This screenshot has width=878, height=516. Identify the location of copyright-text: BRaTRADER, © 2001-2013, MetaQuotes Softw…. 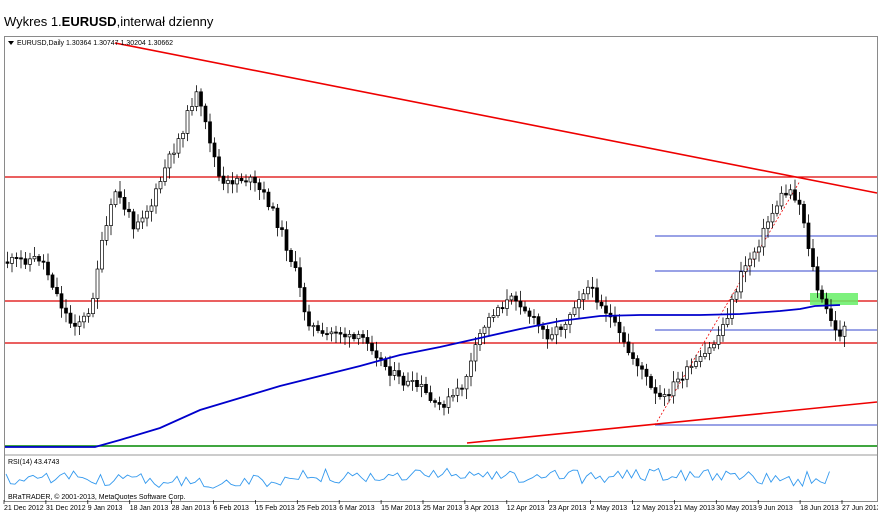
(97, 497).